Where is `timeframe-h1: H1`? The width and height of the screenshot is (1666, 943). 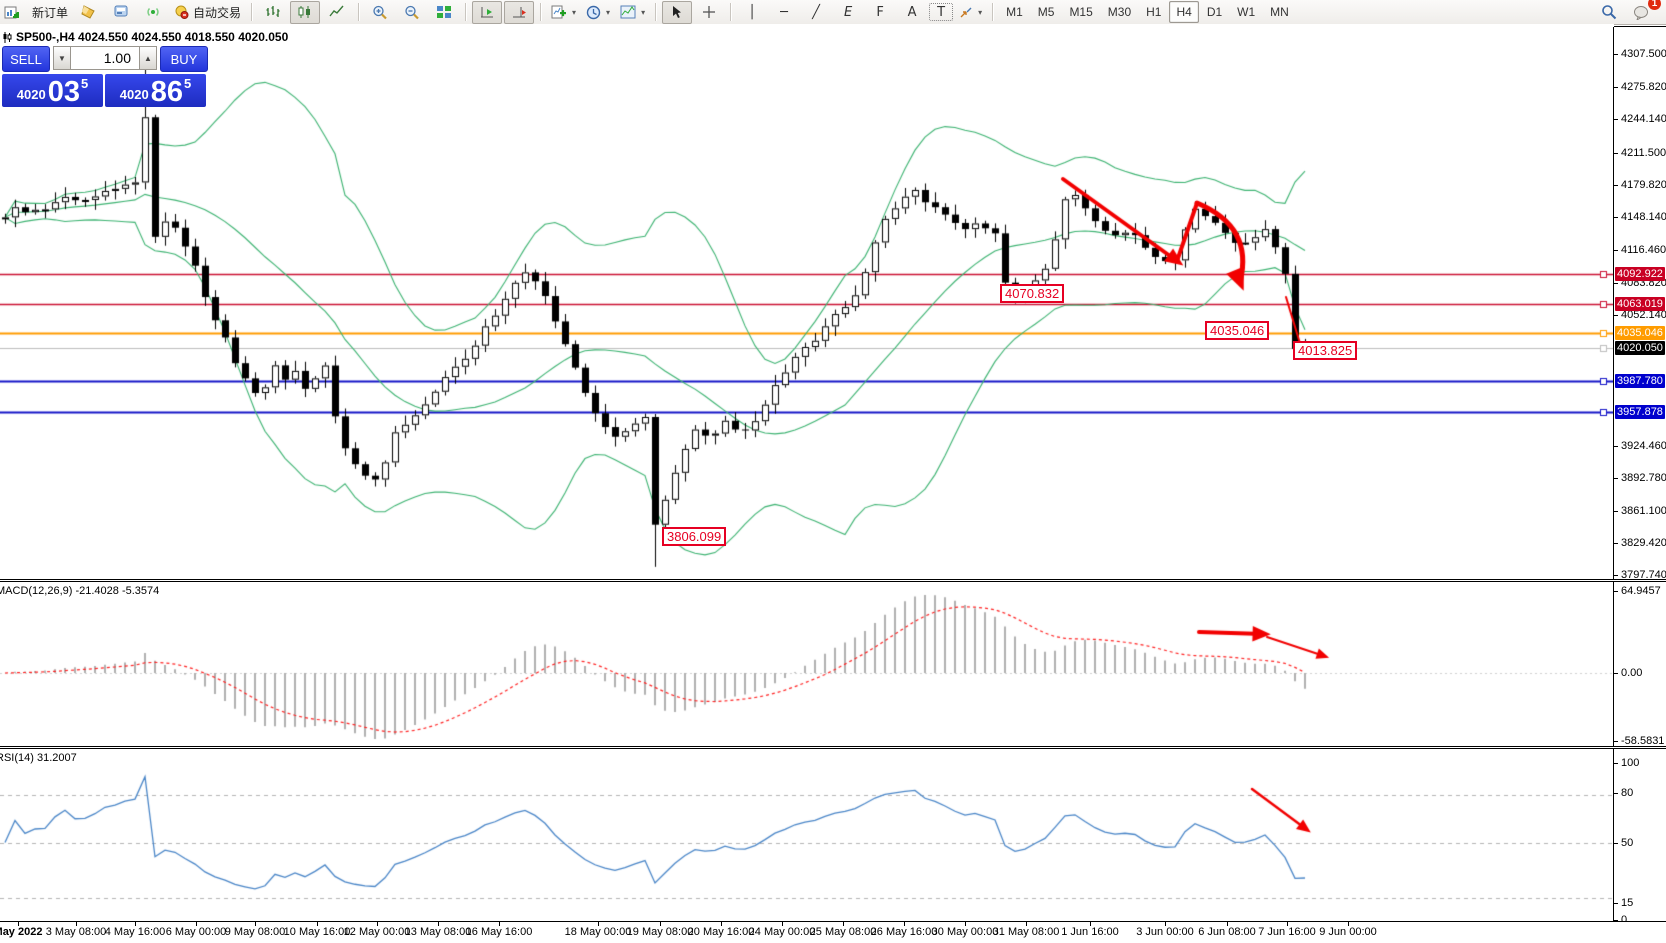 timeframe-h1: H1 is located at coordinates (1154, 12).